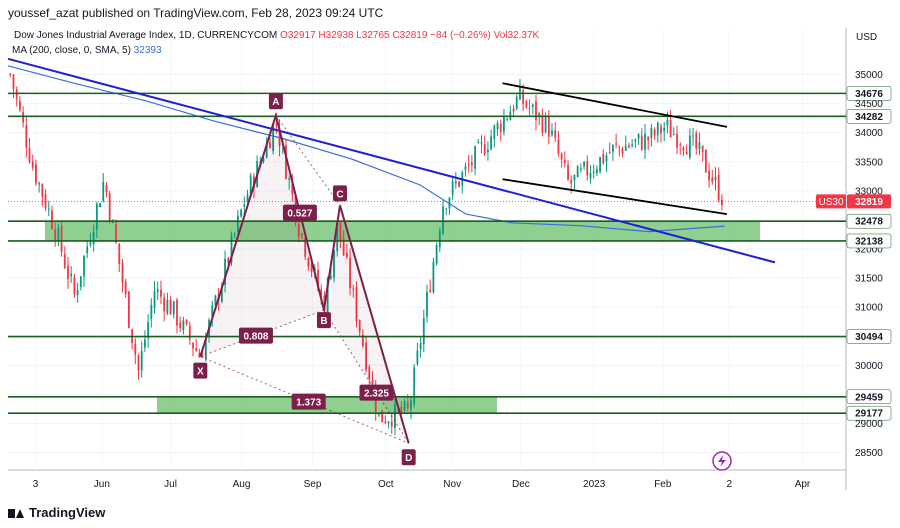 The height and width of the screenshot is (528, 900). I want to click on pattern-point-label: X, so click(200, 372).